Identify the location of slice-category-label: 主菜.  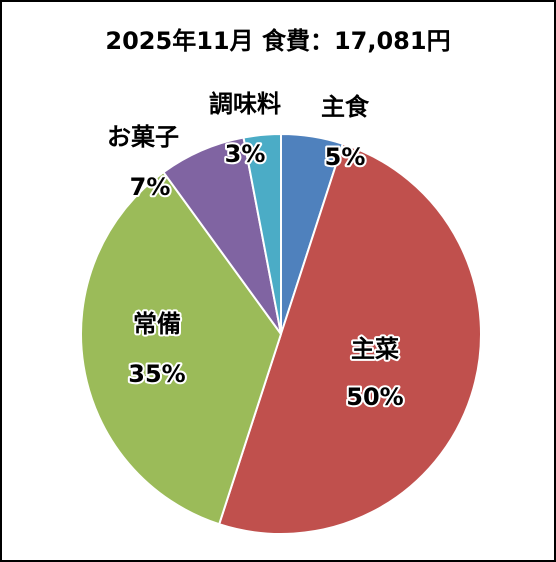
(375, 349).